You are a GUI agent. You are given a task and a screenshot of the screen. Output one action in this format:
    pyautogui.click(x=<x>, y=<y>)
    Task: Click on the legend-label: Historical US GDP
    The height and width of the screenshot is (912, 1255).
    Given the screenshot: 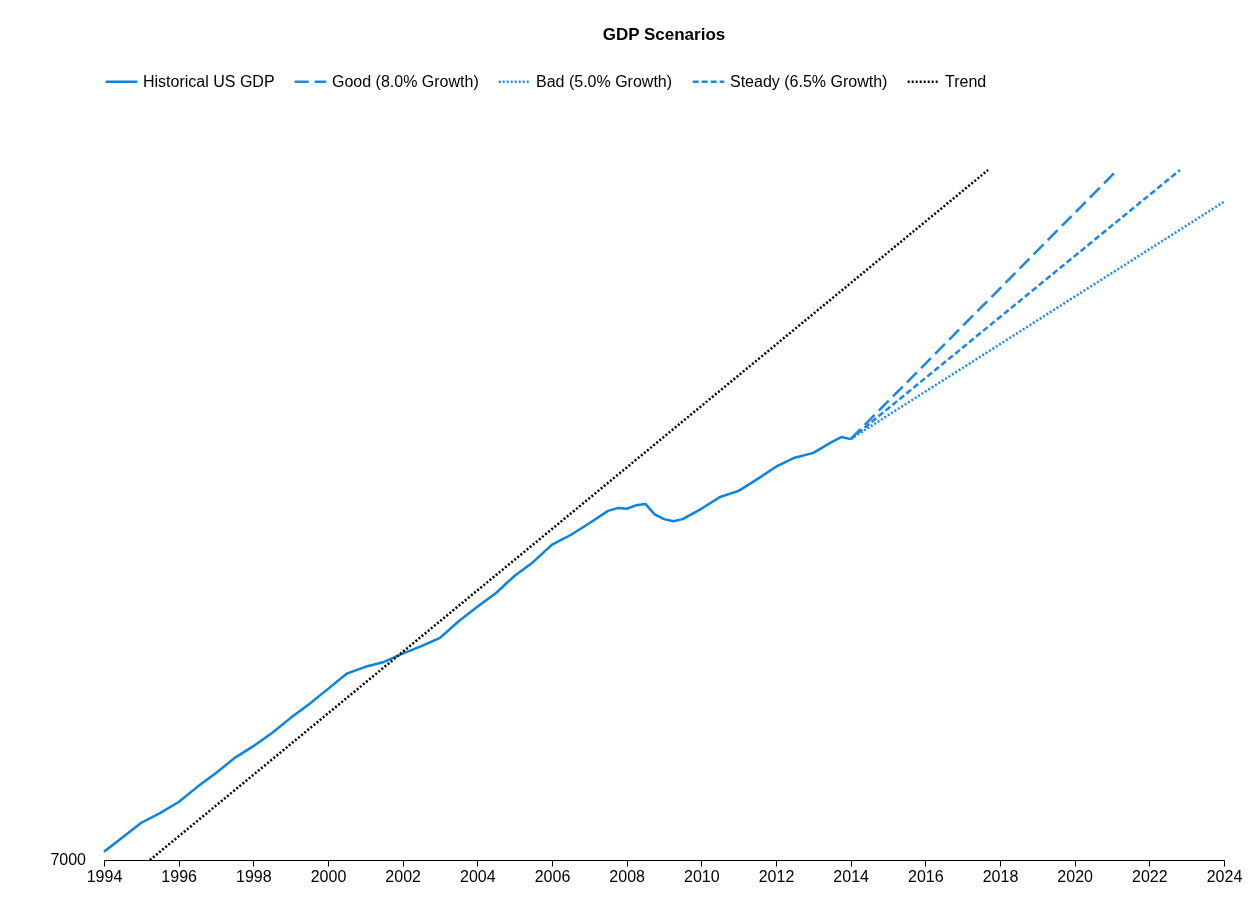 What is the action you would take?
    pyautogui.click(x=209, y=81)
    